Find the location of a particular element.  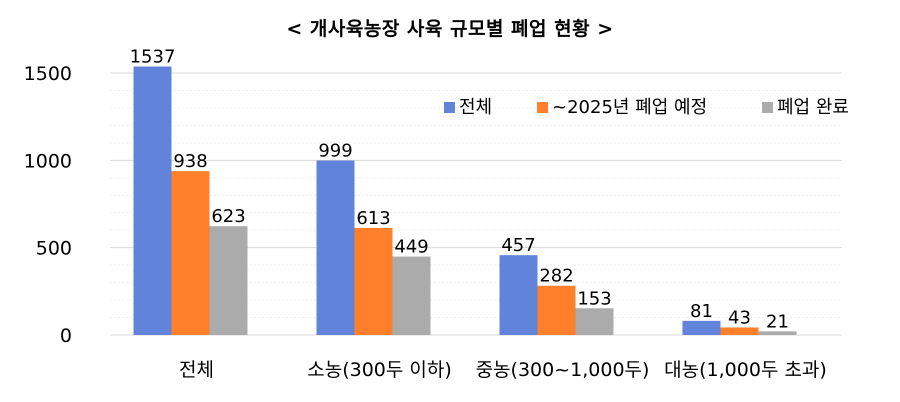

data-label: 1537 is located at coordinates (153, 57).